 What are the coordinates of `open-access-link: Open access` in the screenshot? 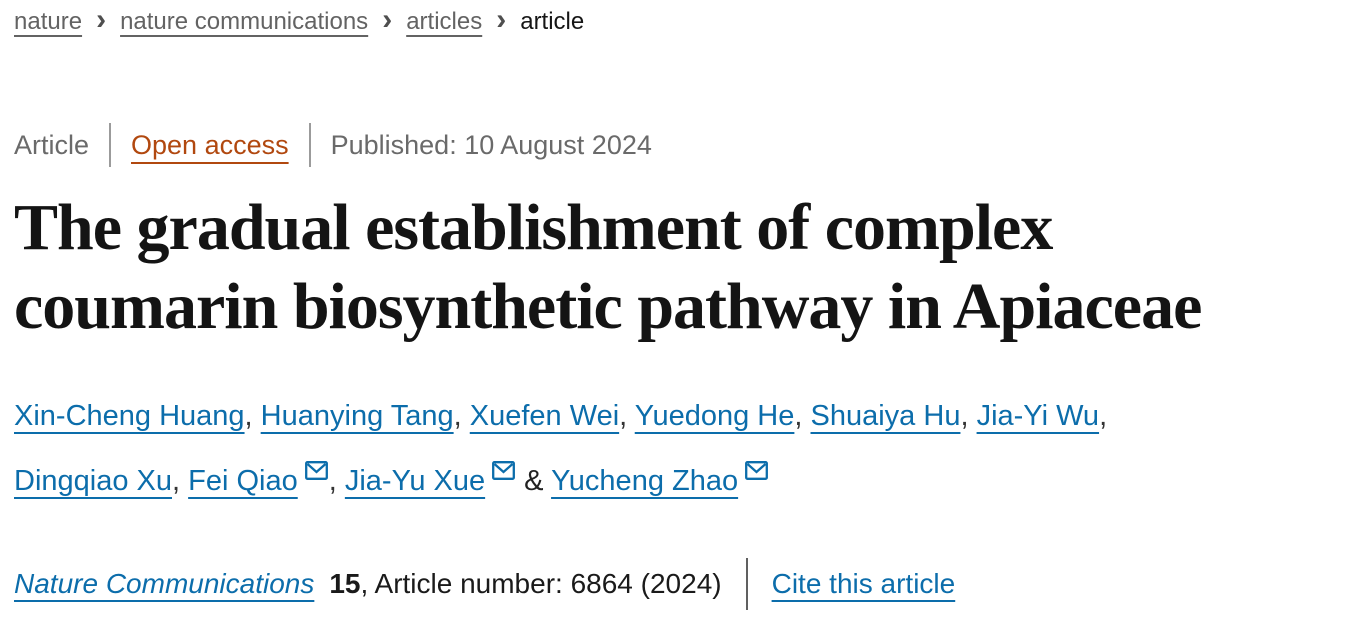 It's located at (210, 144).